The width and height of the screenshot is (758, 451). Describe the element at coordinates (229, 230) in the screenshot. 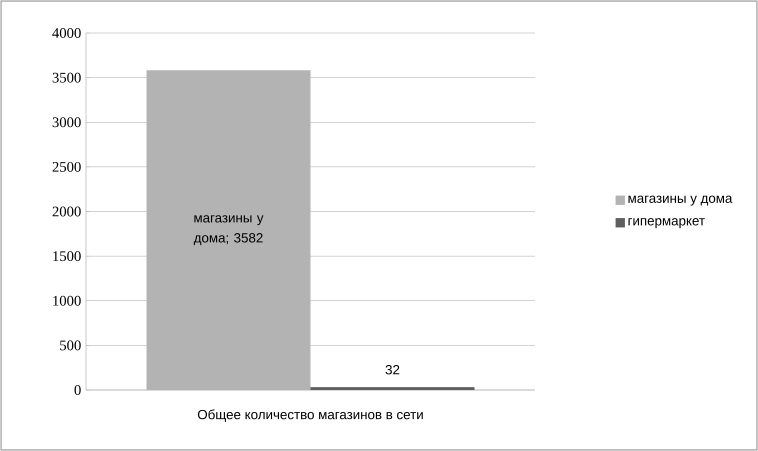

I see `data-label: магазины у дома; 3582` at that location.